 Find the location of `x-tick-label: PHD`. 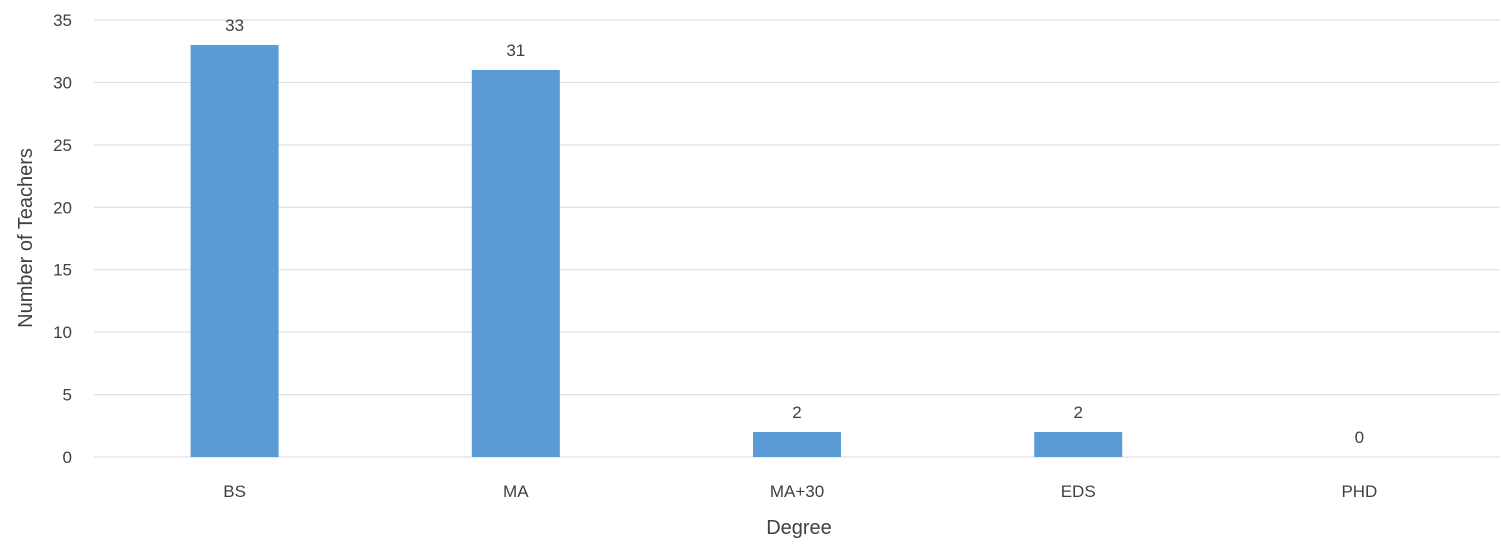

x-tick-label: PHD is located at coordinates (1359, 491).